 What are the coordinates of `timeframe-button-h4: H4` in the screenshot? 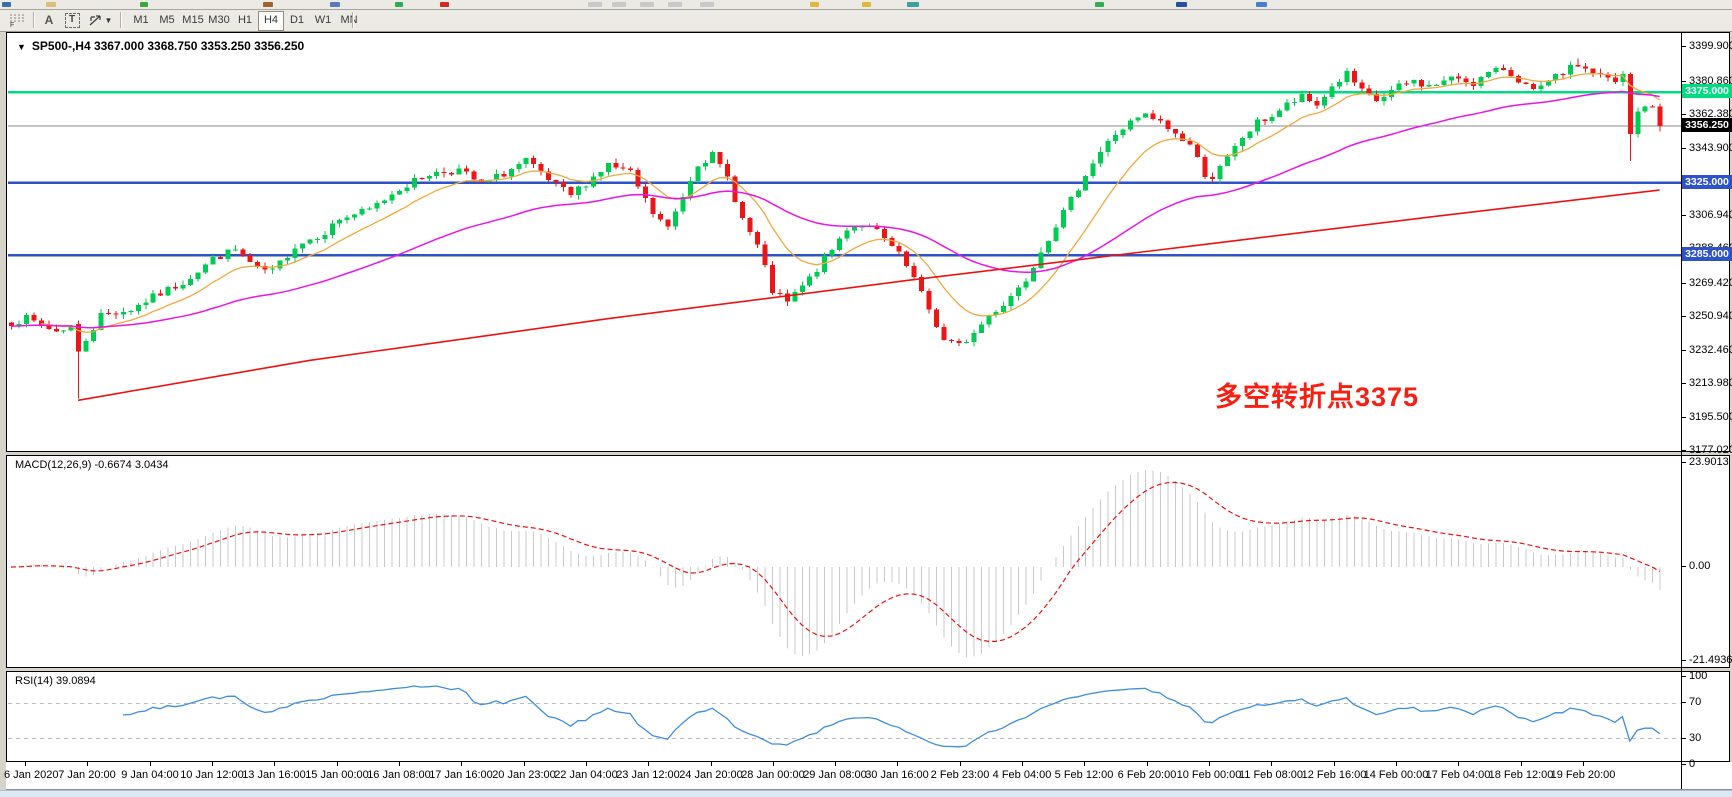 It's located at (271, 21).